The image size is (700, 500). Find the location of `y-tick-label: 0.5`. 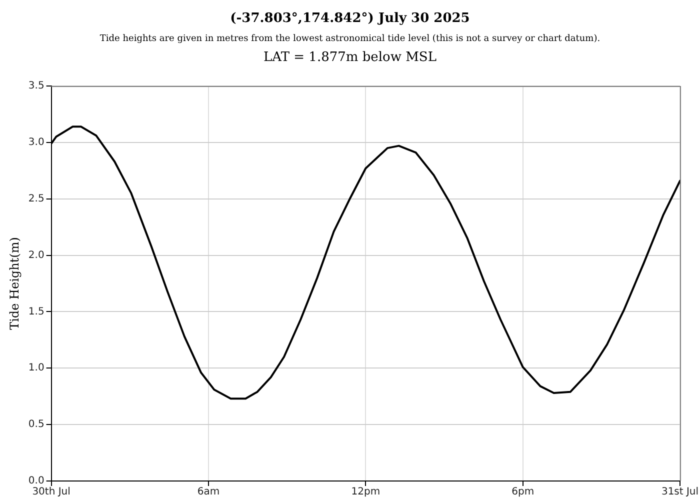

y-tick-label: 0.5 is located at coordinates (36, 424).